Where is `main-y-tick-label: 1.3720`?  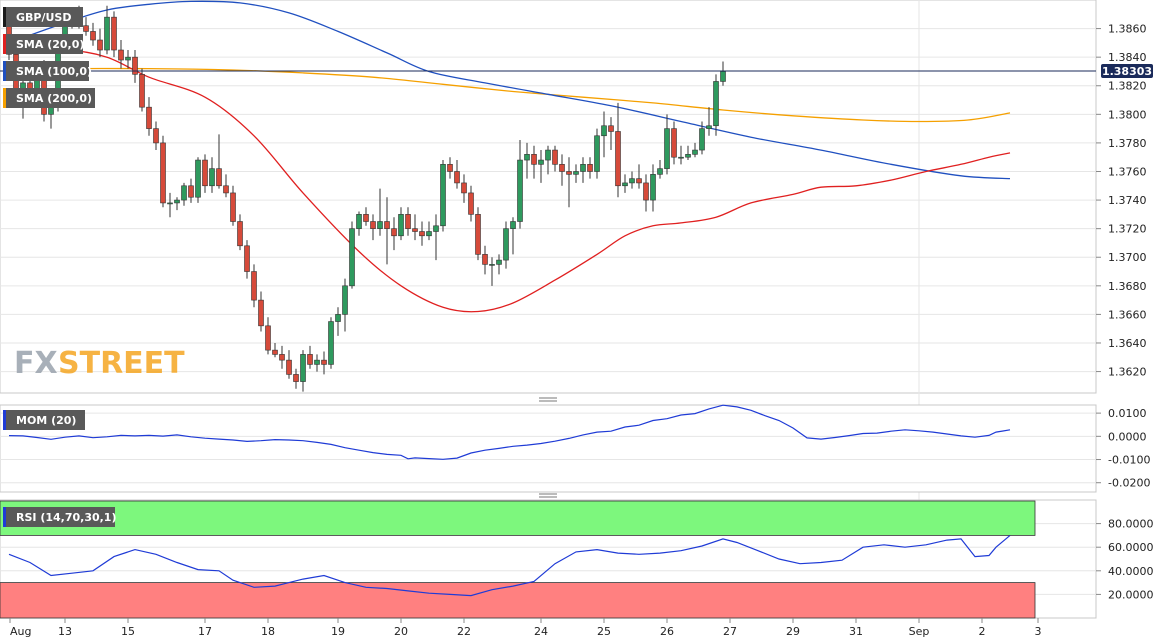 main-y-tick-label: 1.3720 is located at coordinates (1127, 229).